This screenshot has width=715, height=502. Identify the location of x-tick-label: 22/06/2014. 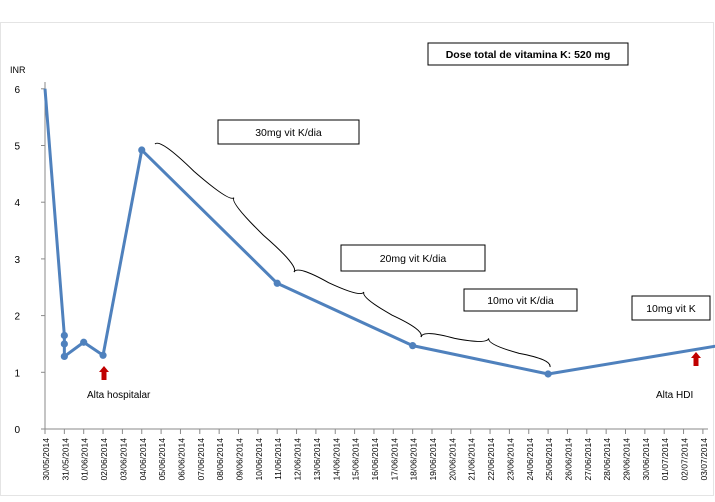
(491, 459).